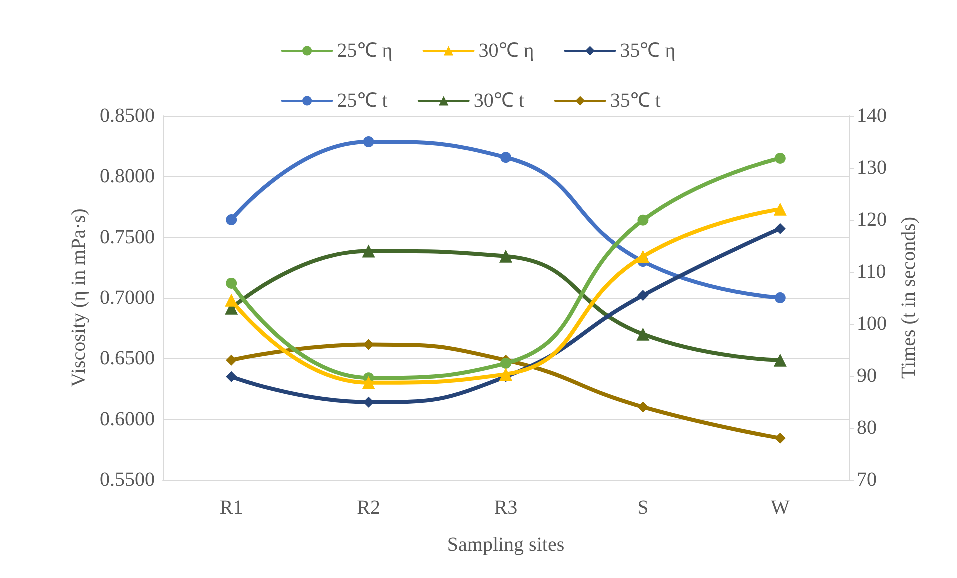 The height and width of the screenshot is (578, 957). Describe the element at coordinates (368, 508) in the screenshot. I see `x-tick-label: R2` at that location.